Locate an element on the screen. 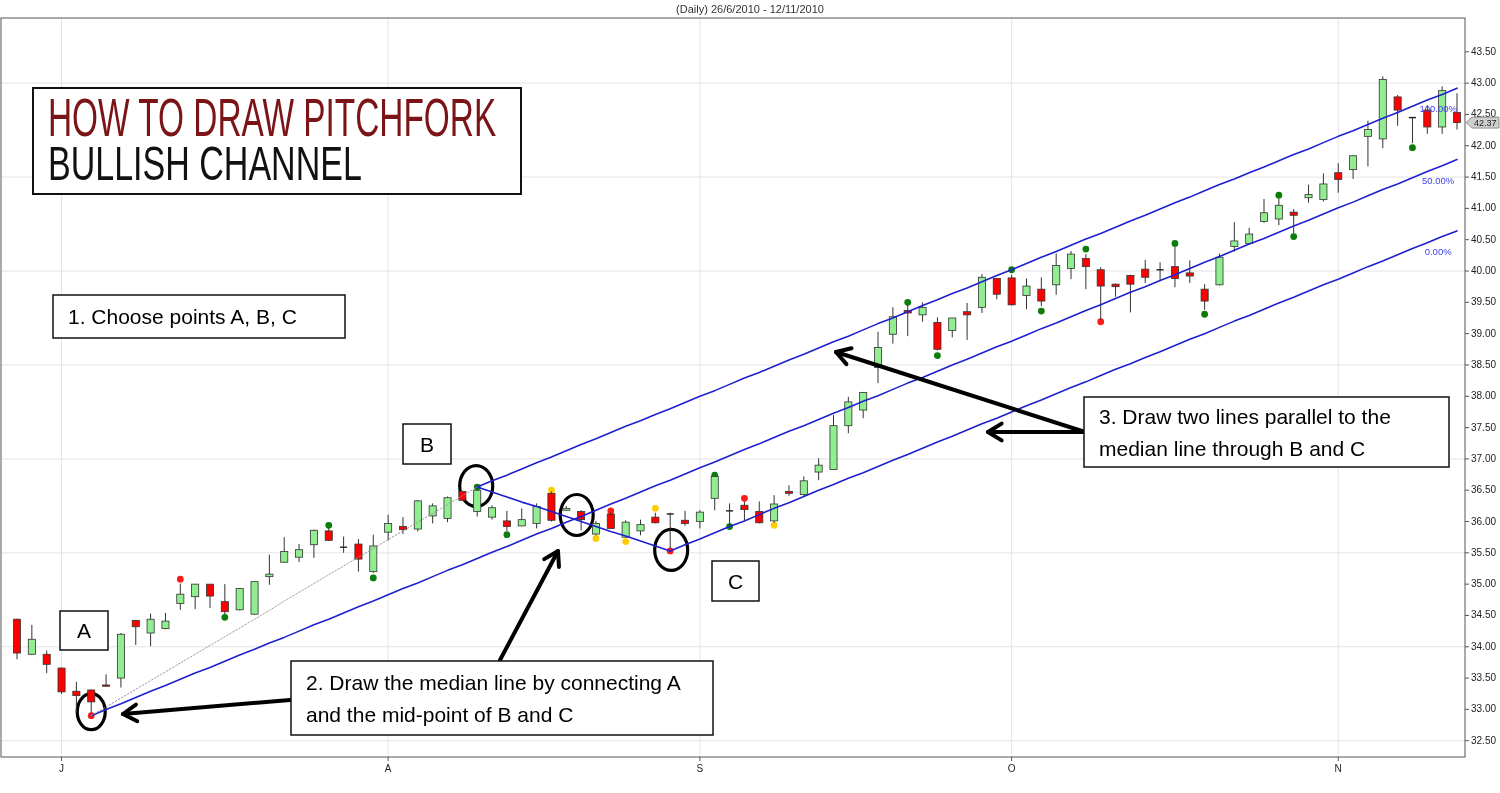 The width and height of the screenshot is (1500, 793). y-tick-label: 43.50 is located at coordinates (1484, 51).